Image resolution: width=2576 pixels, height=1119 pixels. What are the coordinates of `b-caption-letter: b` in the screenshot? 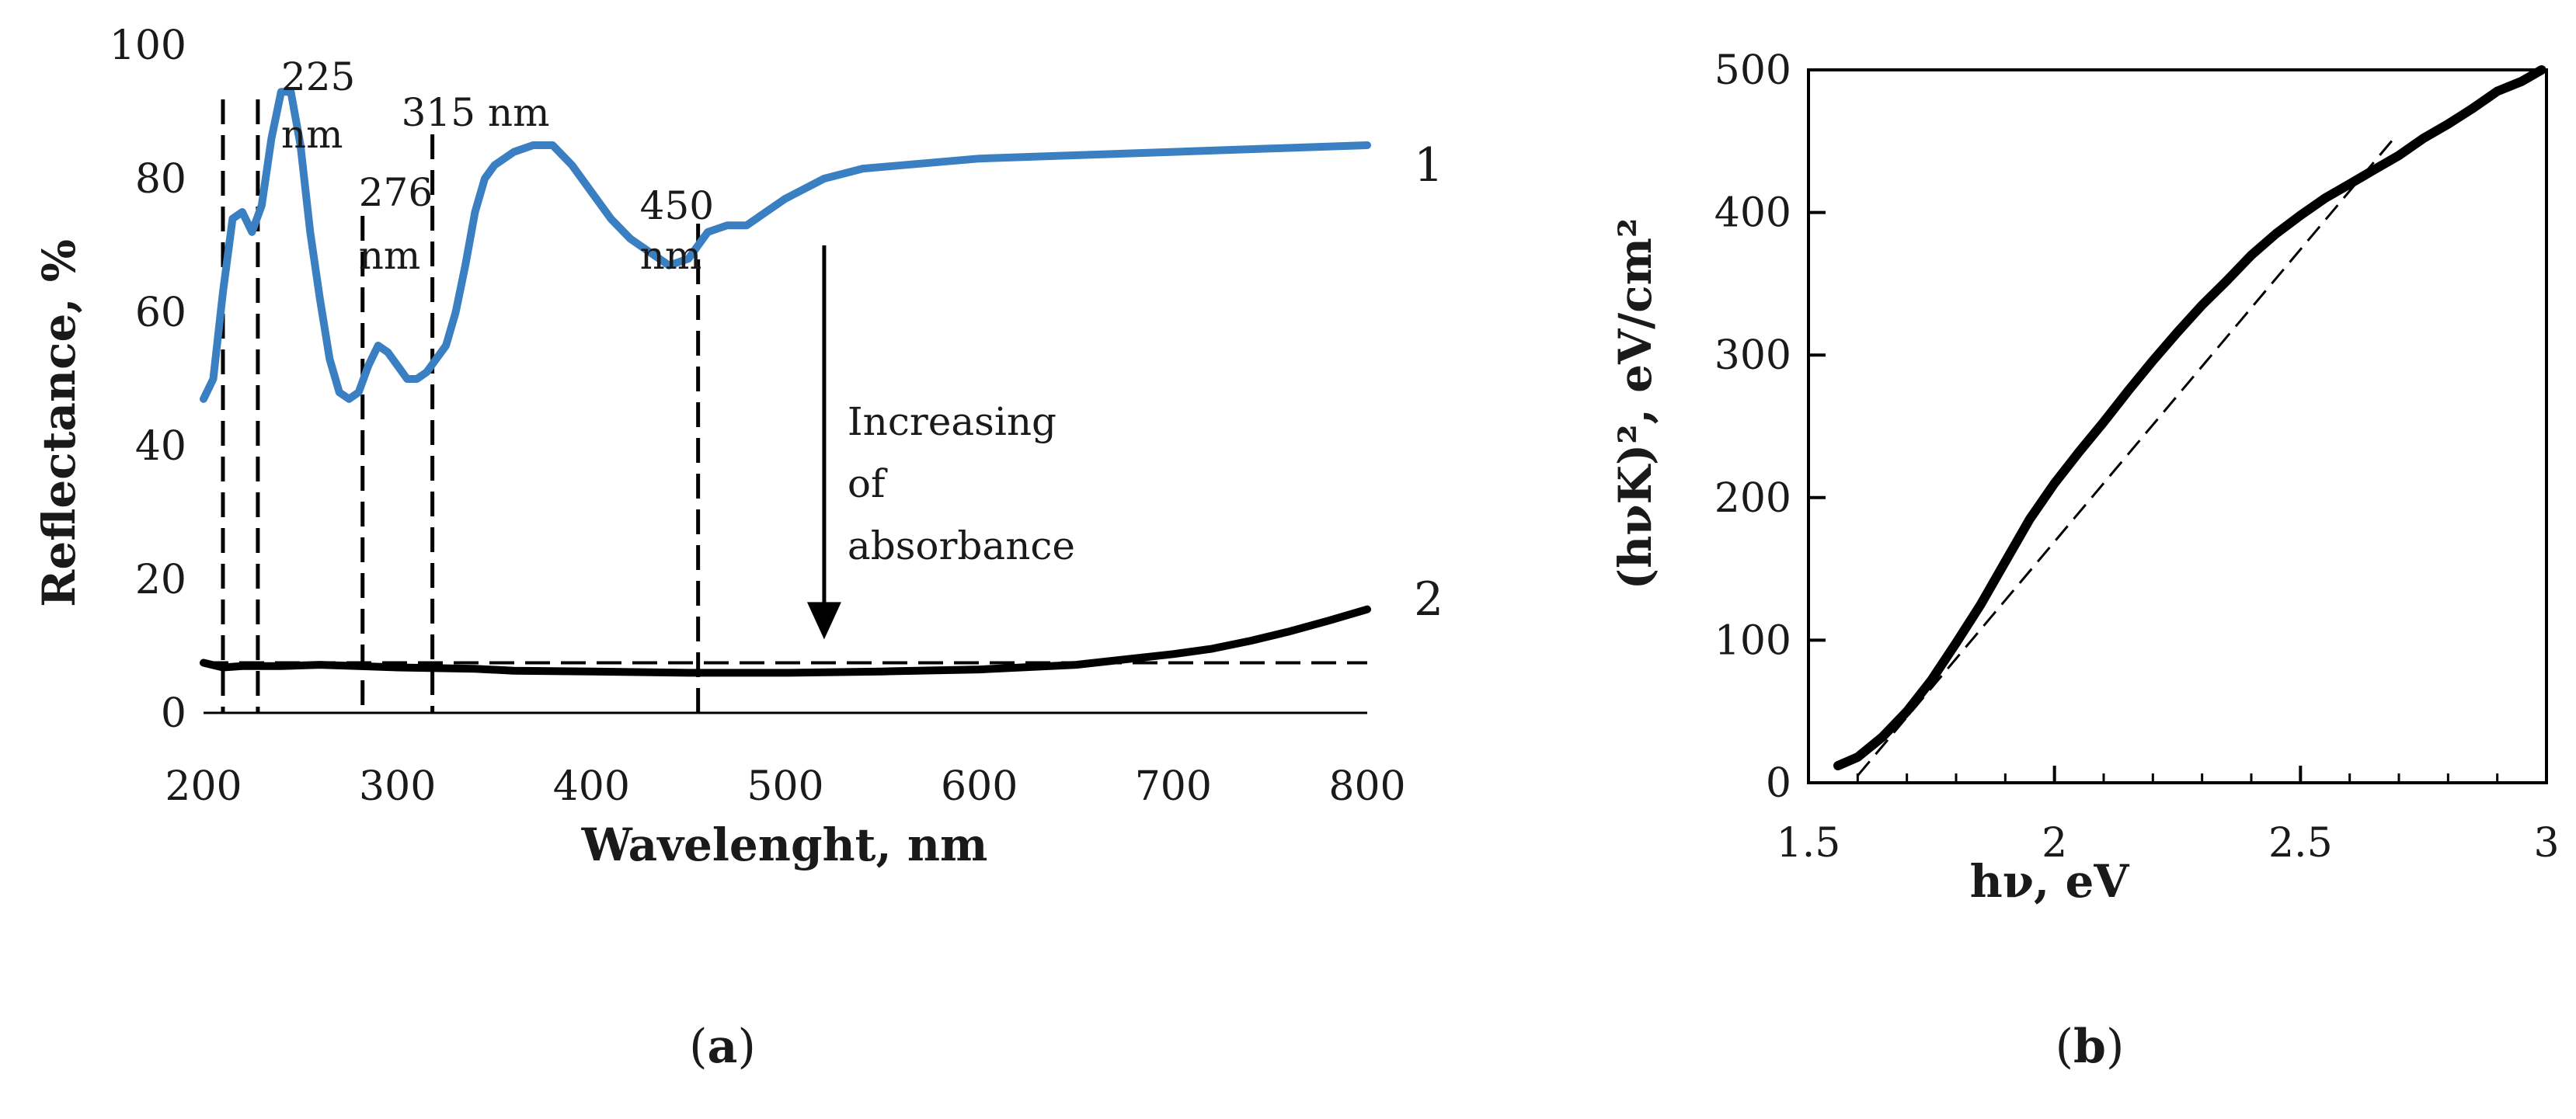 It's located at (2089, 1047).